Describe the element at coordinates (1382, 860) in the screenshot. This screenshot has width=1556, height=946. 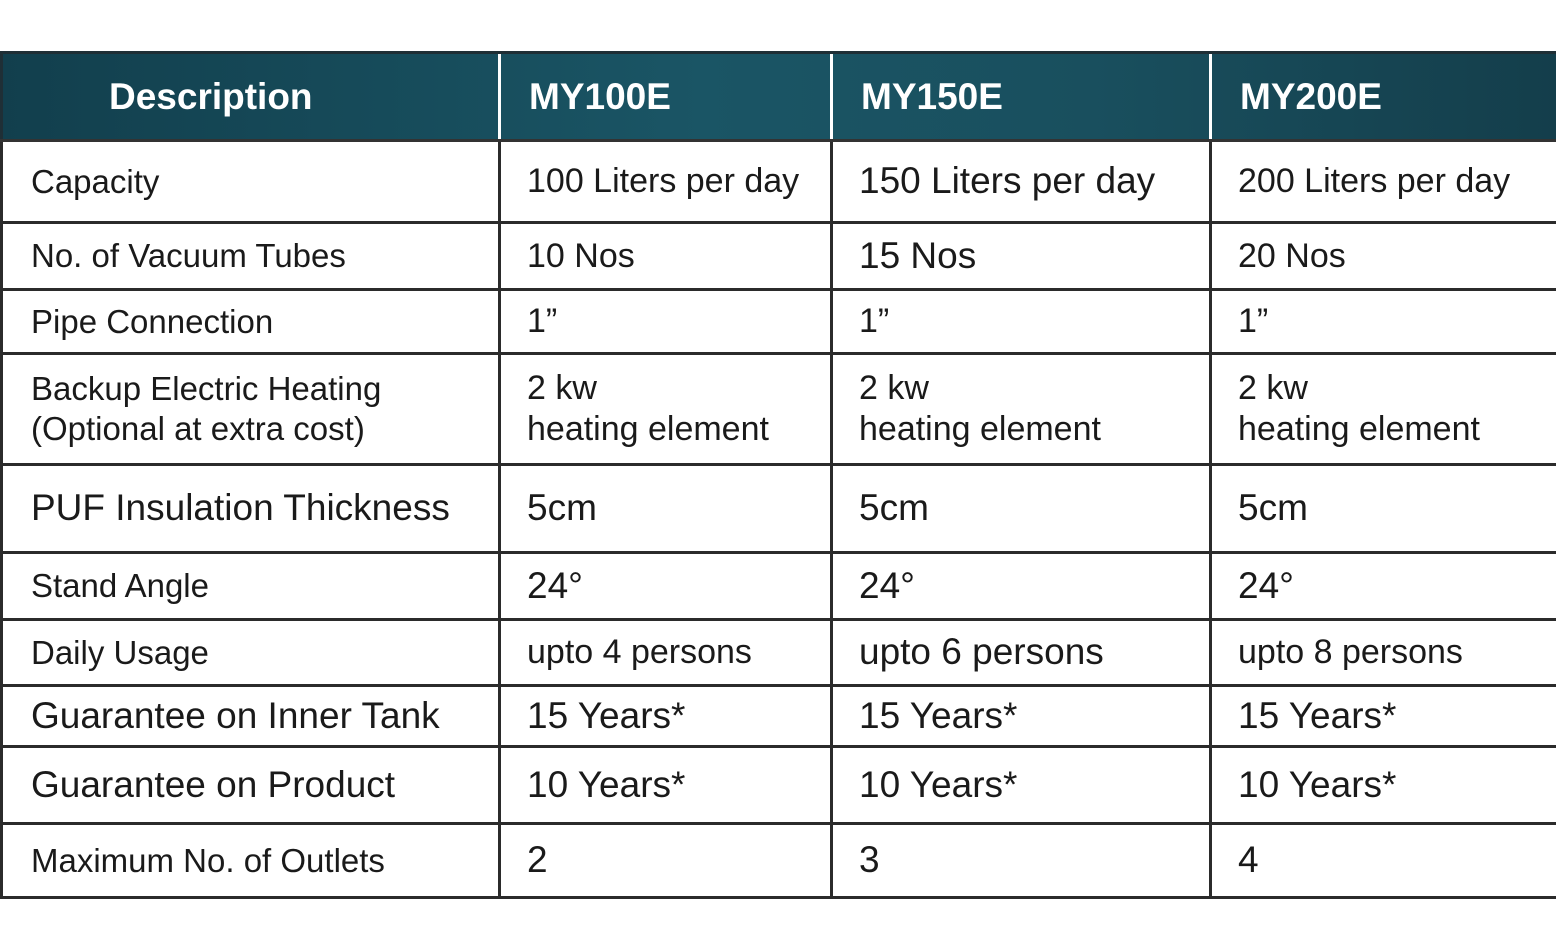
I see `table-cell: 4` at that location.